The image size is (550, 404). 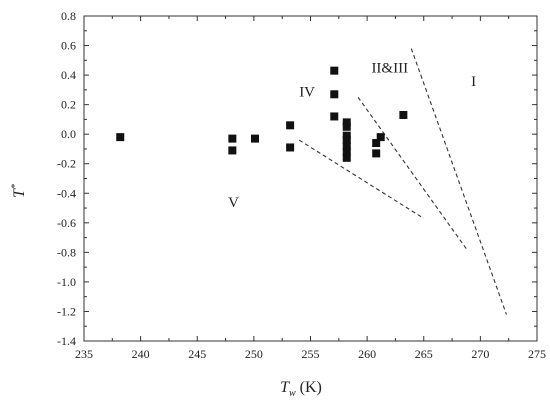 What do you see at coordinates (68, 46) in the screenshot?
I see `y-tick-label: 0.6` at bounding box center [68, 46].